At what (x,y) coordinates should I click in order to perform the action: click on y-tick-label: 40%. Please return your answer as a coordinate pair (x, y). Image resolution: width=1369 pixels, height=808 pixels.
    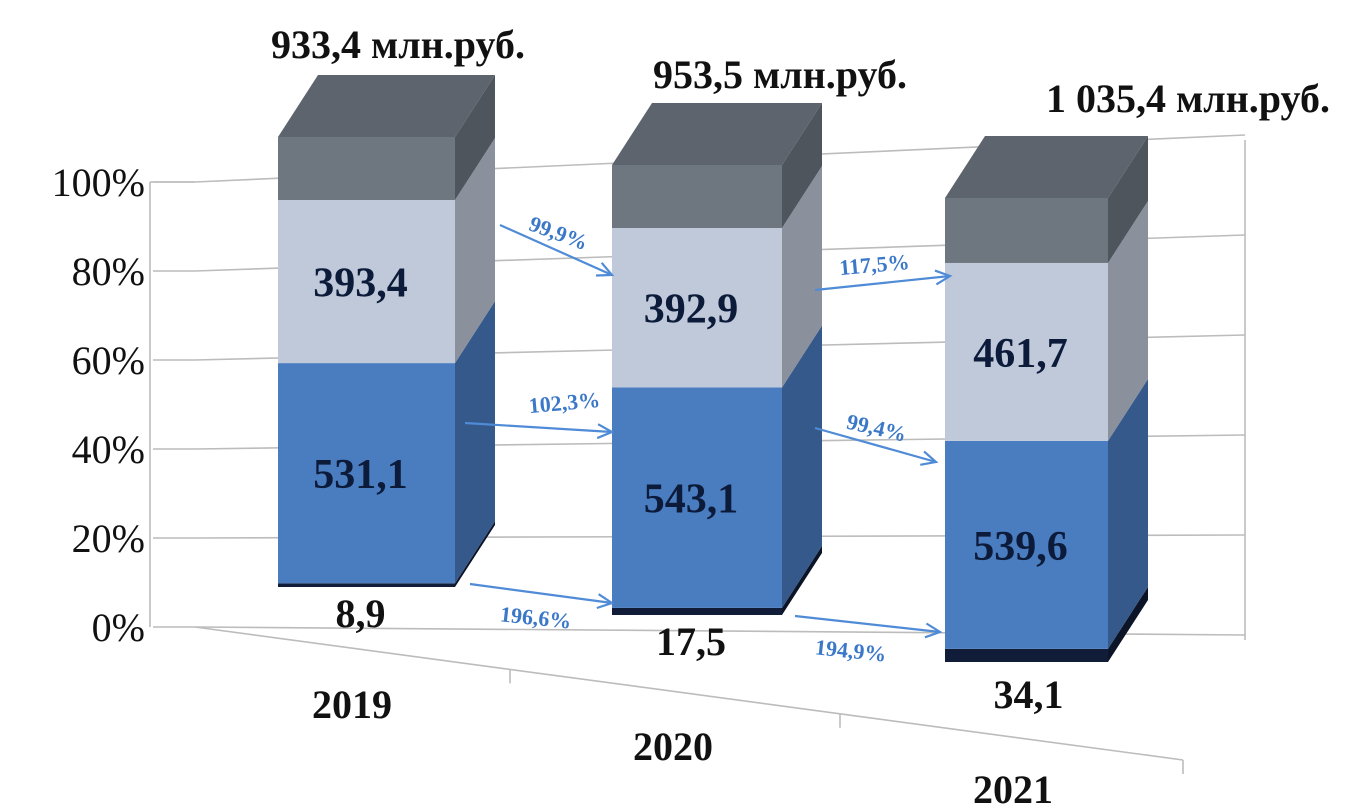
    Looking at the image, I should click on (108, 449).